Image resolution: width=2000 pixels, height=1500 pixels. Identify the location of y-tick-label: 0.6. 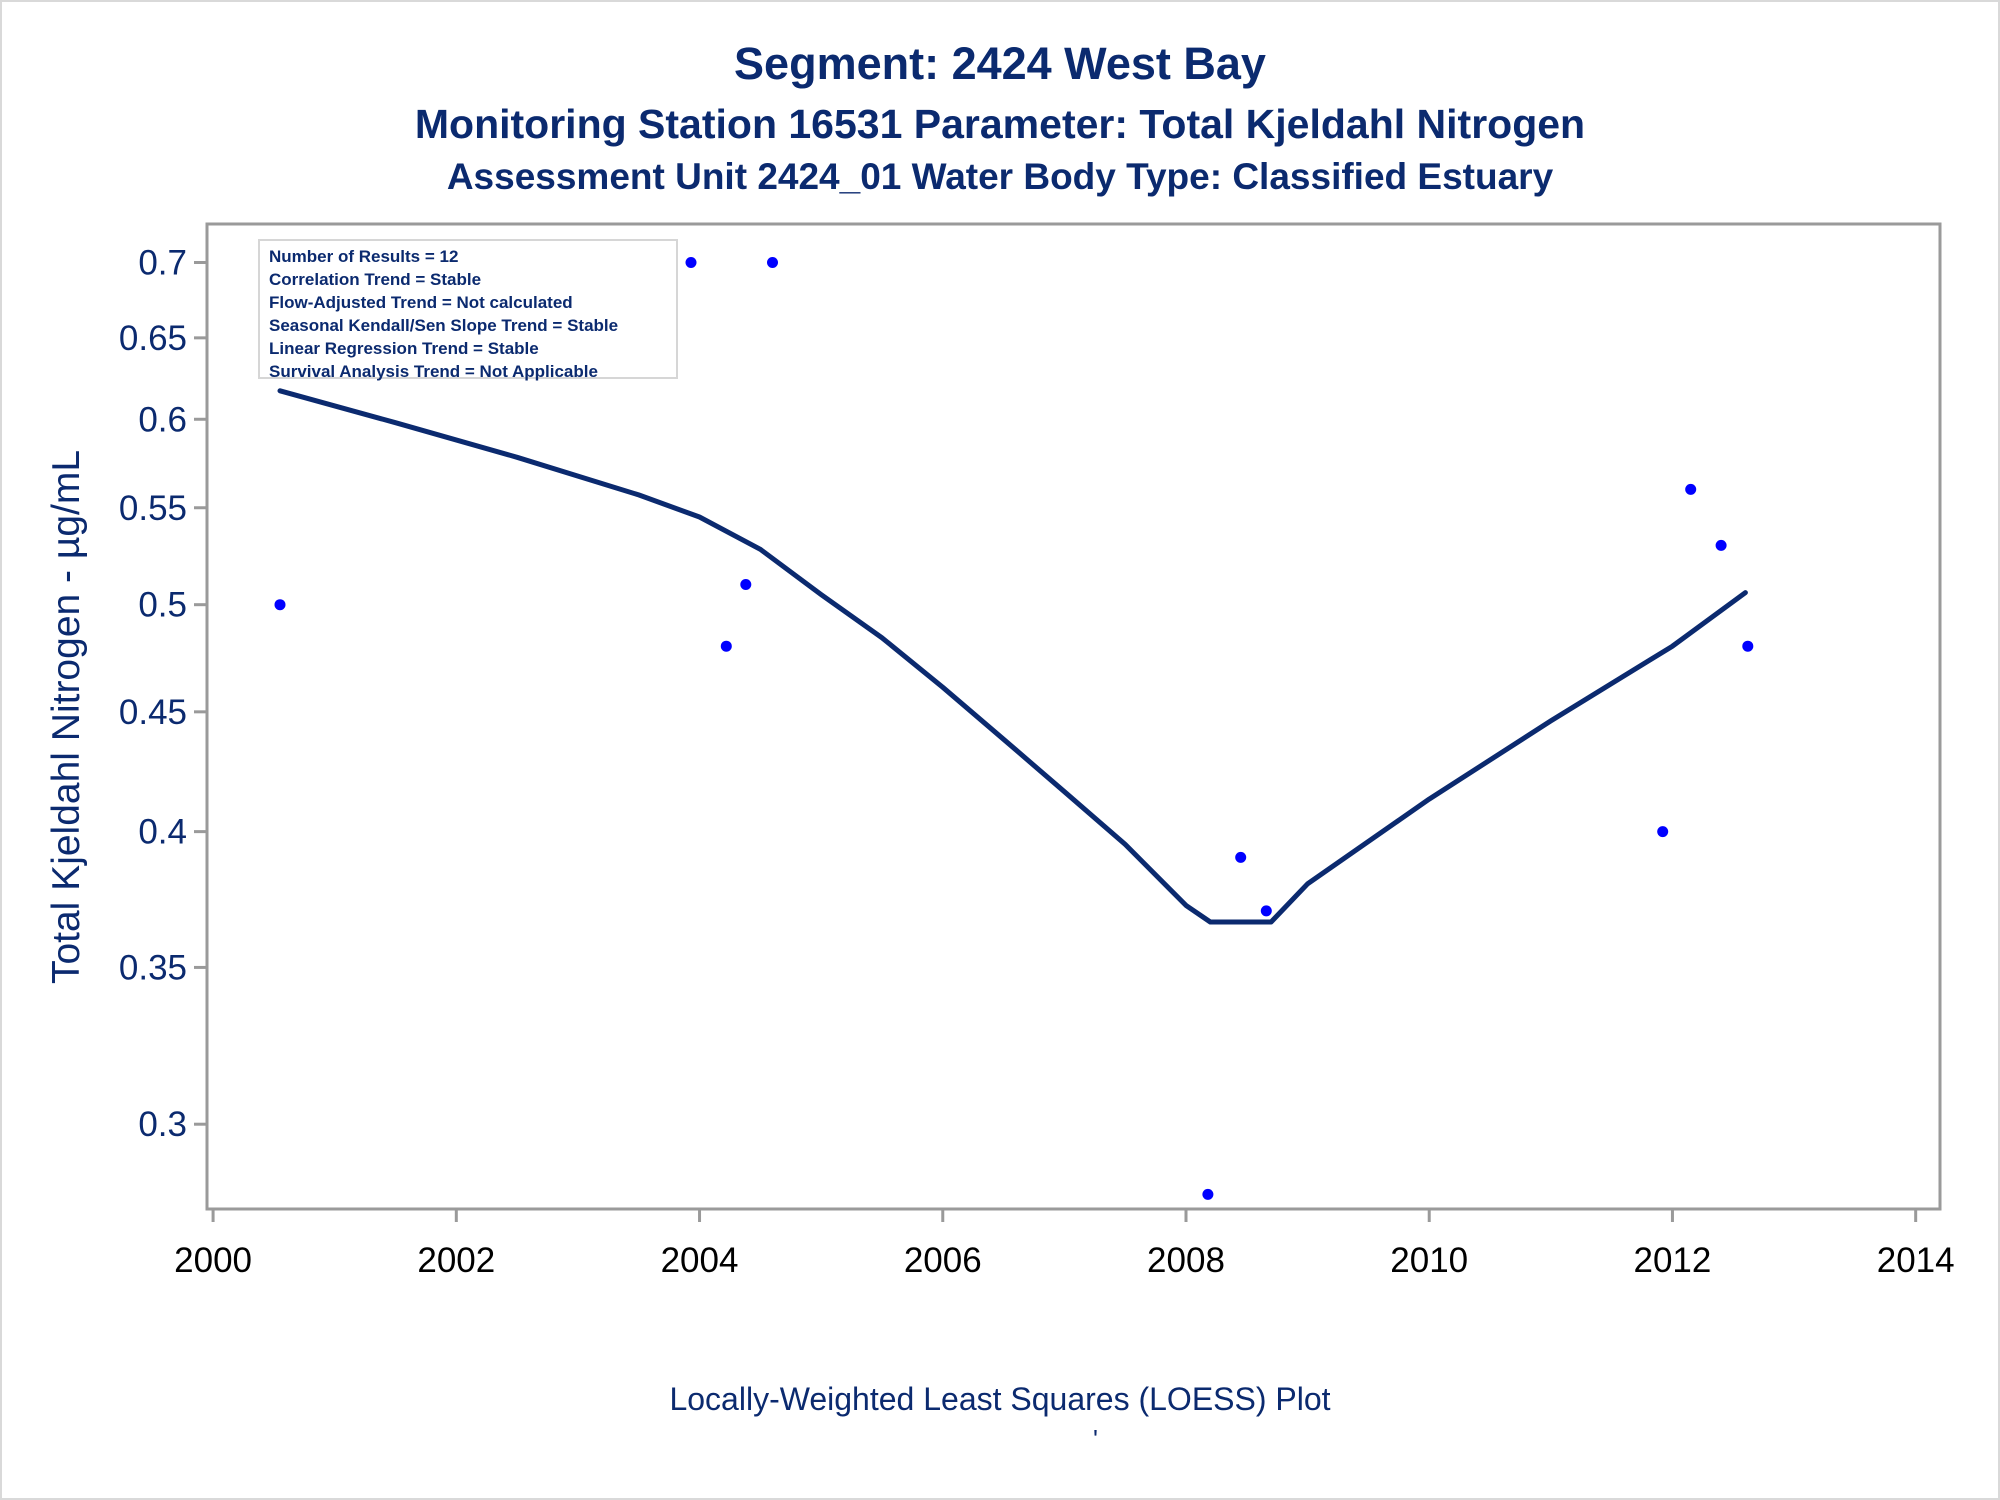
(162, 419).